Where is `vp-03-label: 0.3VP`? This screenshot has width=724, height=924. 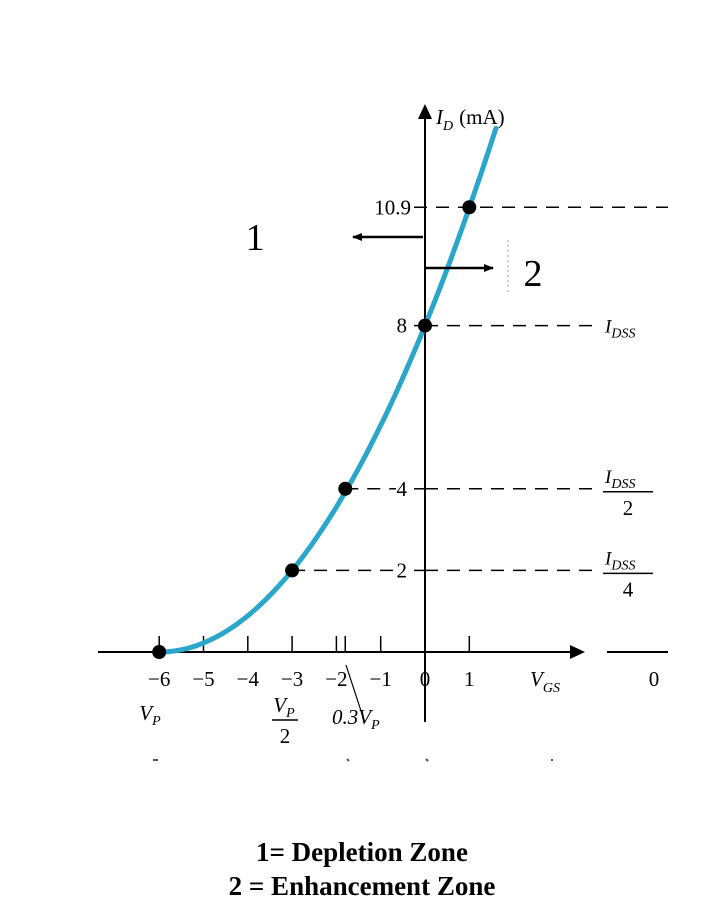
vp-03-label: 0.3VP is located at coordinates (356, 719).